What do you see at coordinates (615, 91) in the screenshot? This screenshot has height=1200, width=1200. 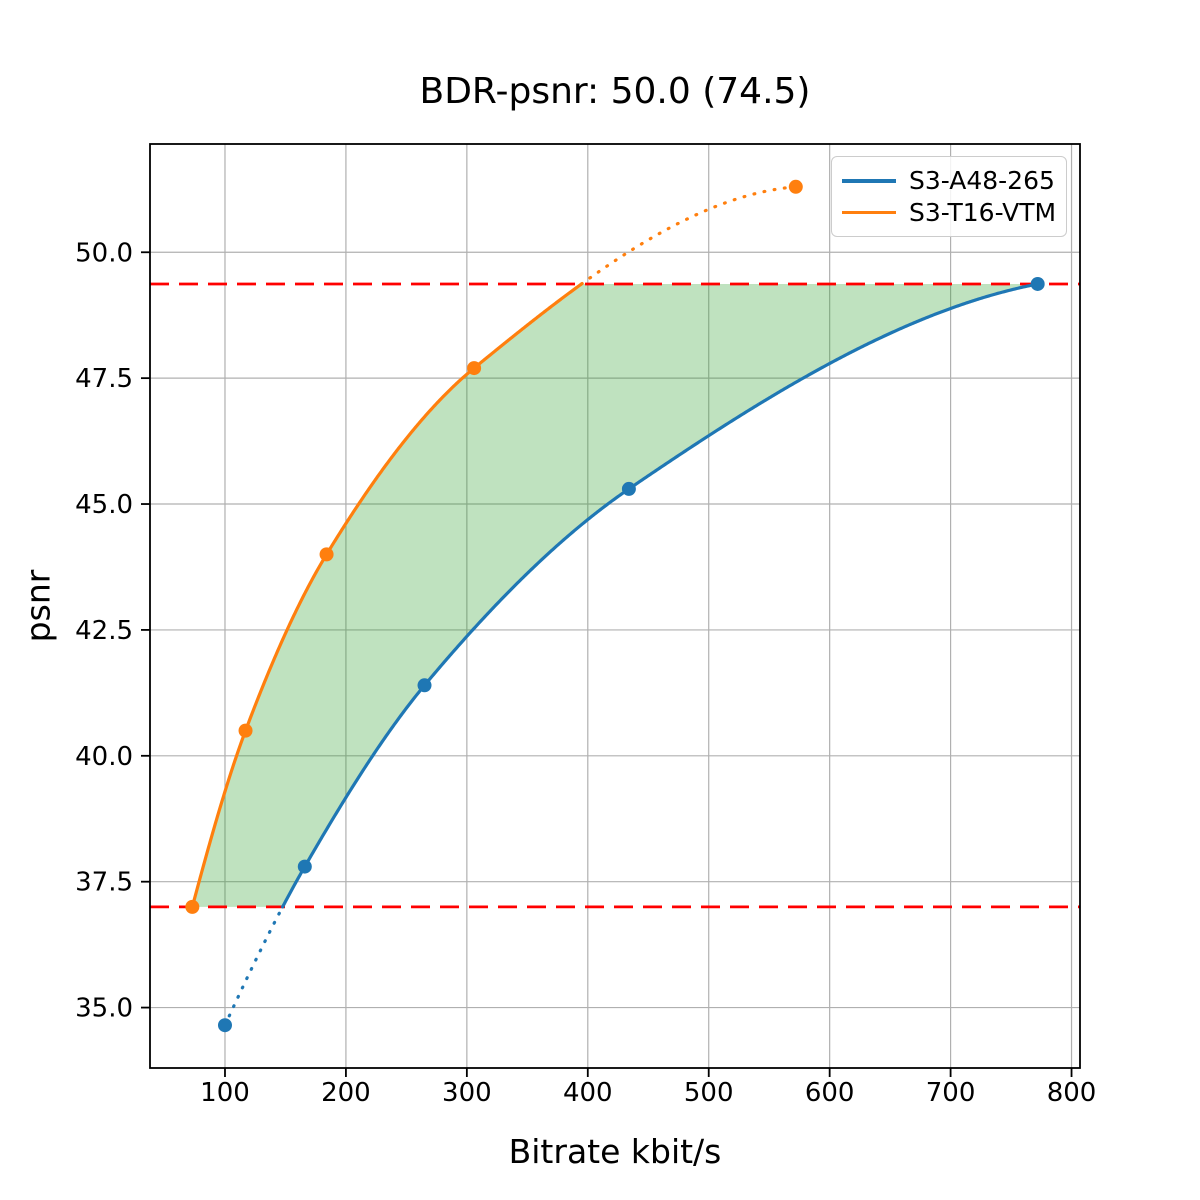 I see `chart-title: BDR-psnr: 50.0 (74.5)` at bounding box center [615, 91].